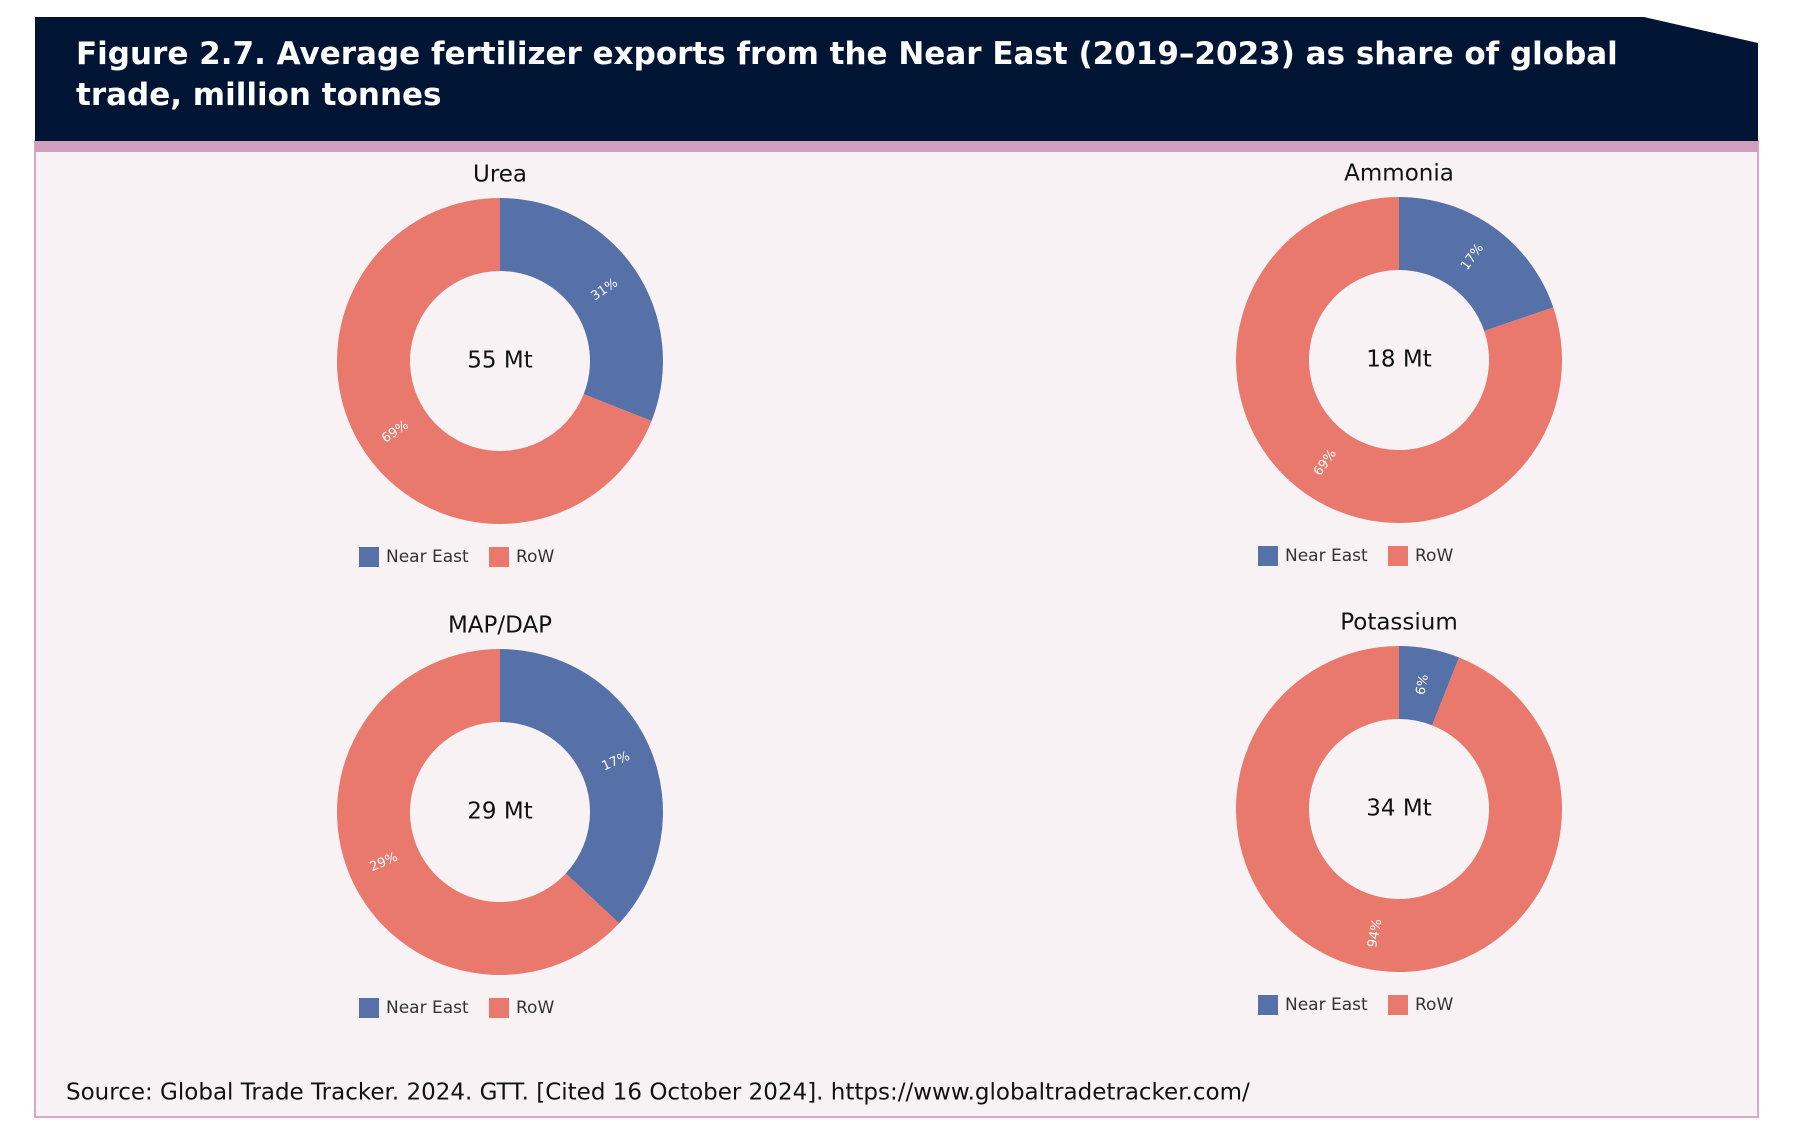 The width and height of the screenshot is (1816, 1142). Describe the element at coordinates (500, 626) in the screenshot. I see `chart-title: MAP/DAP` at that location.